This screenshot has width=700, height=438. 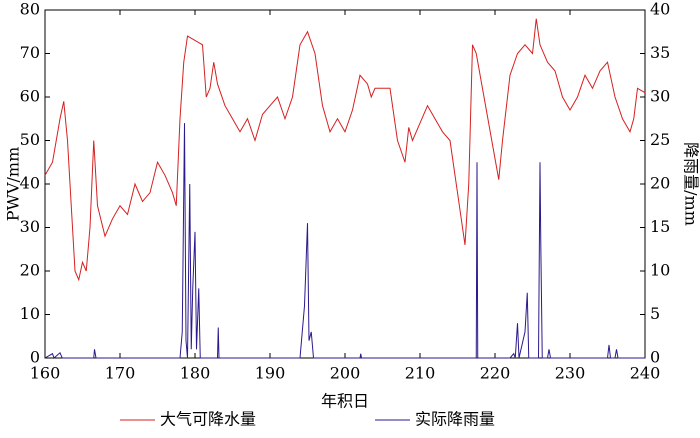 What do you see at coordinates (660, 96) in the screenshot?
I see `y2-tick-label: 30` at bounding box center [660, 96].